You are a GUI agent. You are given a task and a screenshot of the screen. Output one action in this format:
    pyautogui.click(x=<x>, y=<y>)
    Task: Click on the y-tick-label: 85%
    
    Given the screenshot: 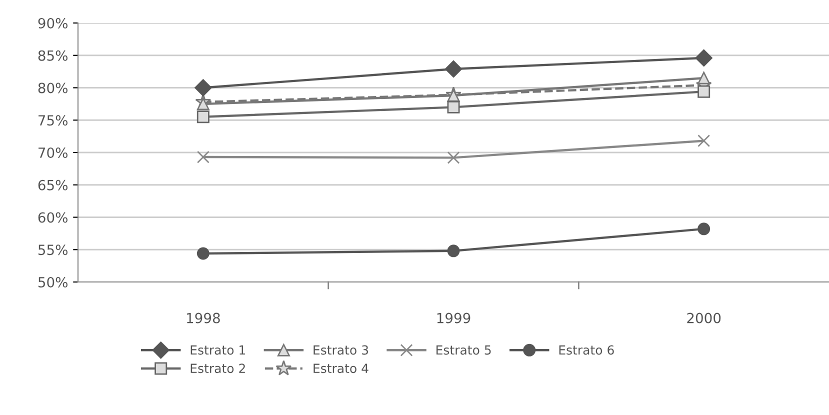 What is the action you would take?
    pyautogui.click(x=53, y=55)
    